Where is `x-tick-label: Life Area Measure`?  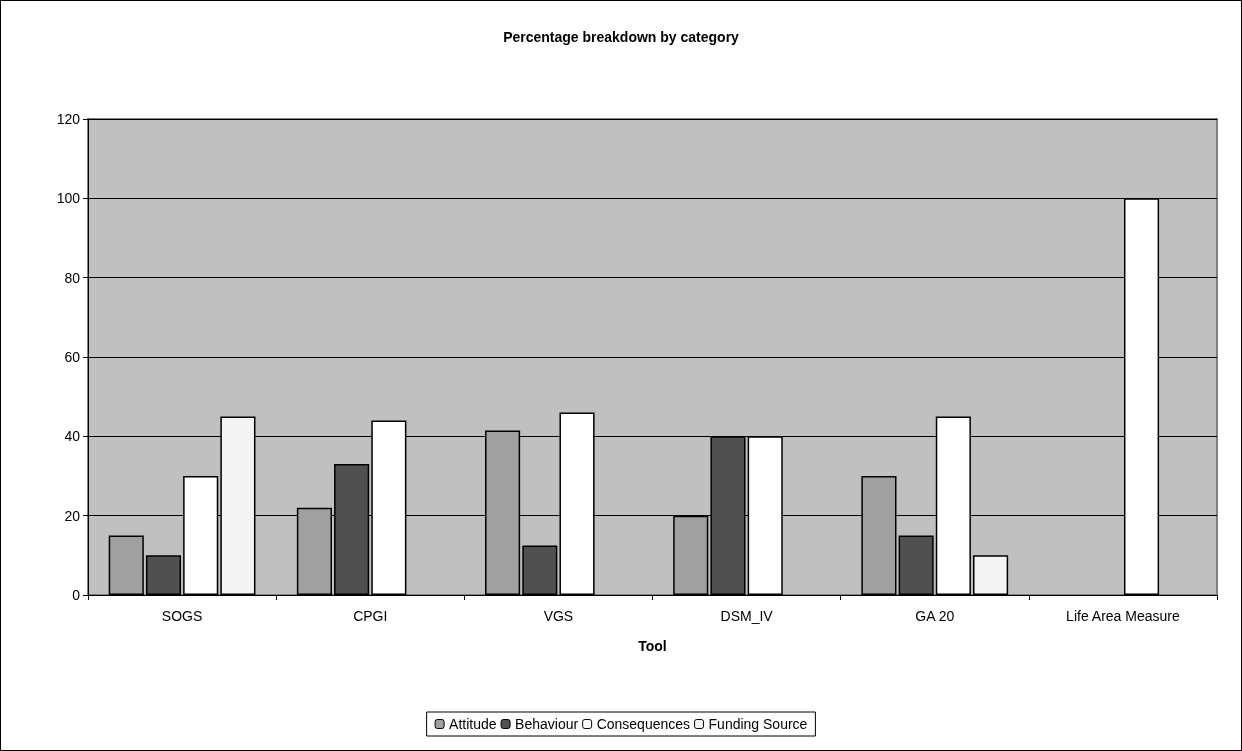 x-tick-label: Life Area Measure is located at coordinates (1123, 616).